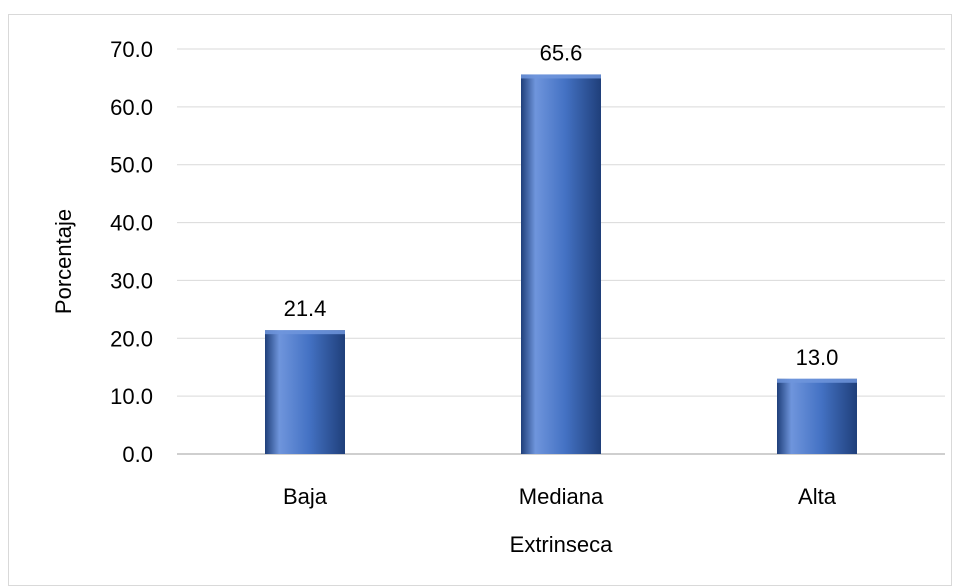  I want to click on x-tick-label: Baja, so click(305, 496).